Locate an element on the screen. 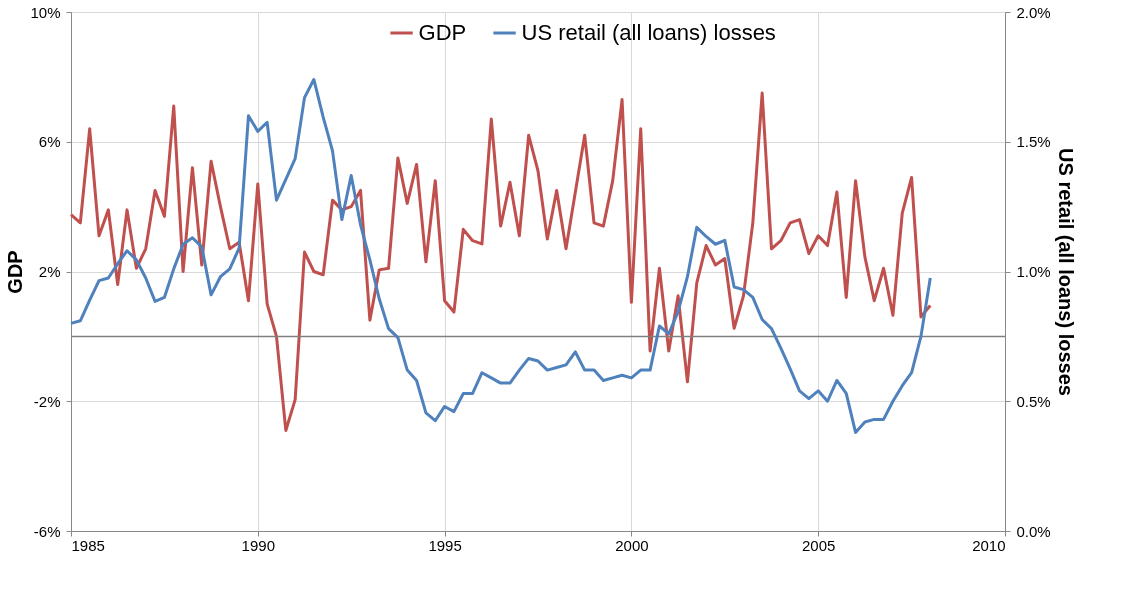  y-tick-label: -6% is located at coordinates (47, 531).